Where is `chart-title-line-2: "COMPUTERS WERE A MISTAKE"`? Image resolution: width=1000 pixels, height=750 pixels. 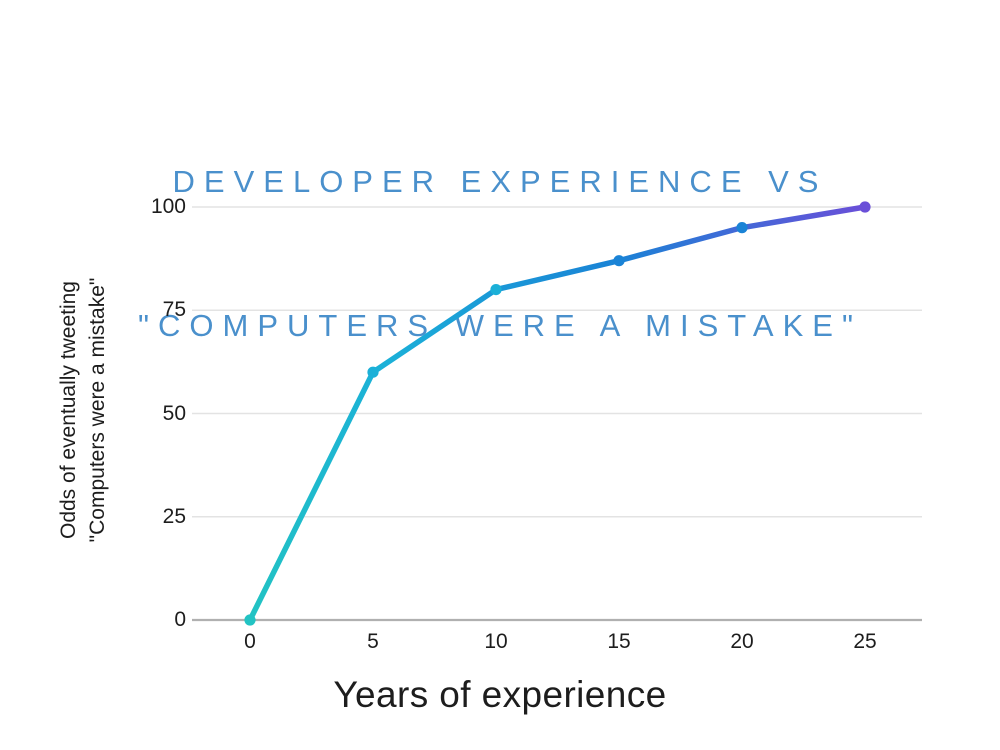 chart-title-line-2: "COMPUTERS WERE A MISTAKE" is located at coordinates (500, 325).